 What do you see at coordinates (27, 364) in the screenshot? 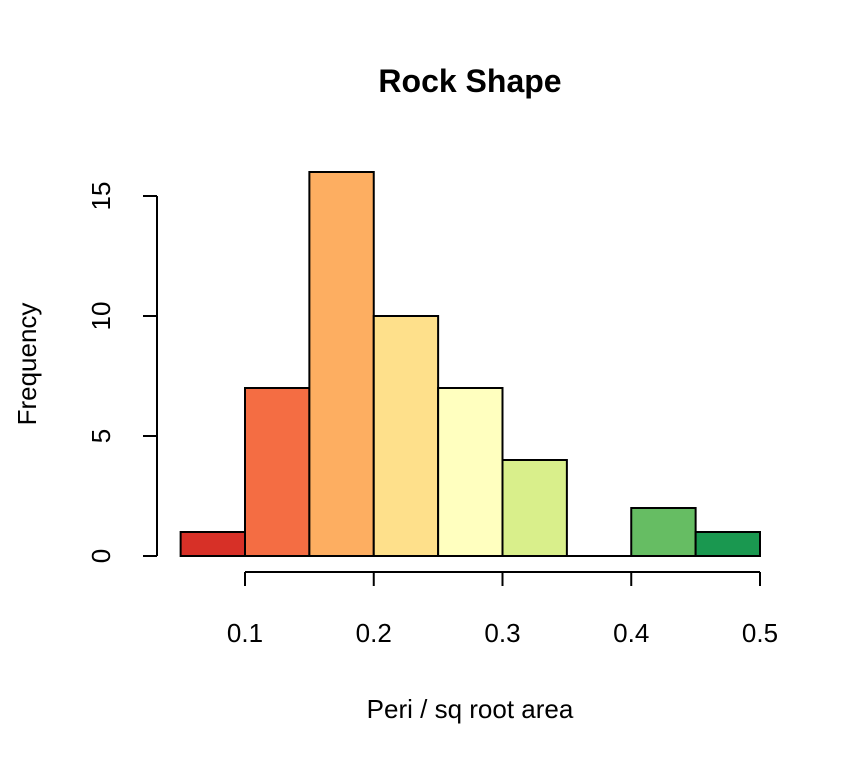
I see `y-axis-label: Frequency` at bounding box center [27, 364].